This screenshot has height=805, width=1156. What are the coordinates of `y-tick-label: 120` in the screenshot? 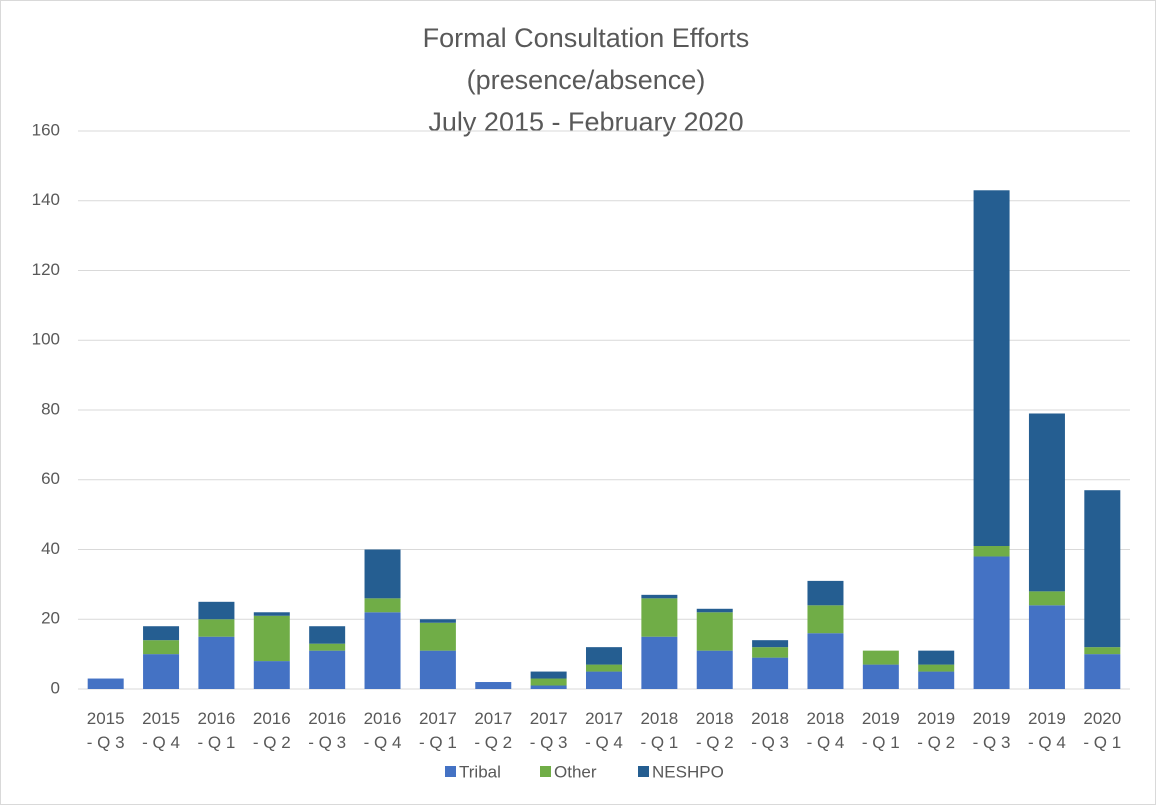 It's located at (46, 269).